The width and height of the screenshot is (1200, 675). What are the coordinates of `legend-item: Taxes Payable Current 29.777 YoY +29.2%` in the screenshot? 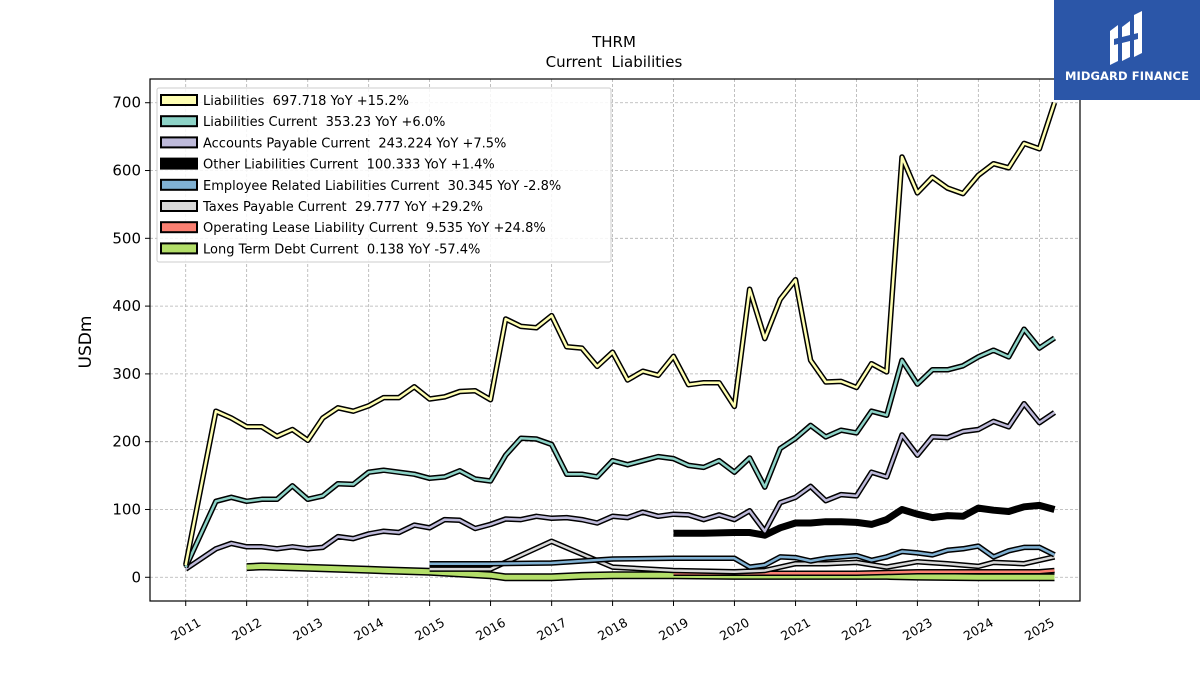 It's located at (321, 207).